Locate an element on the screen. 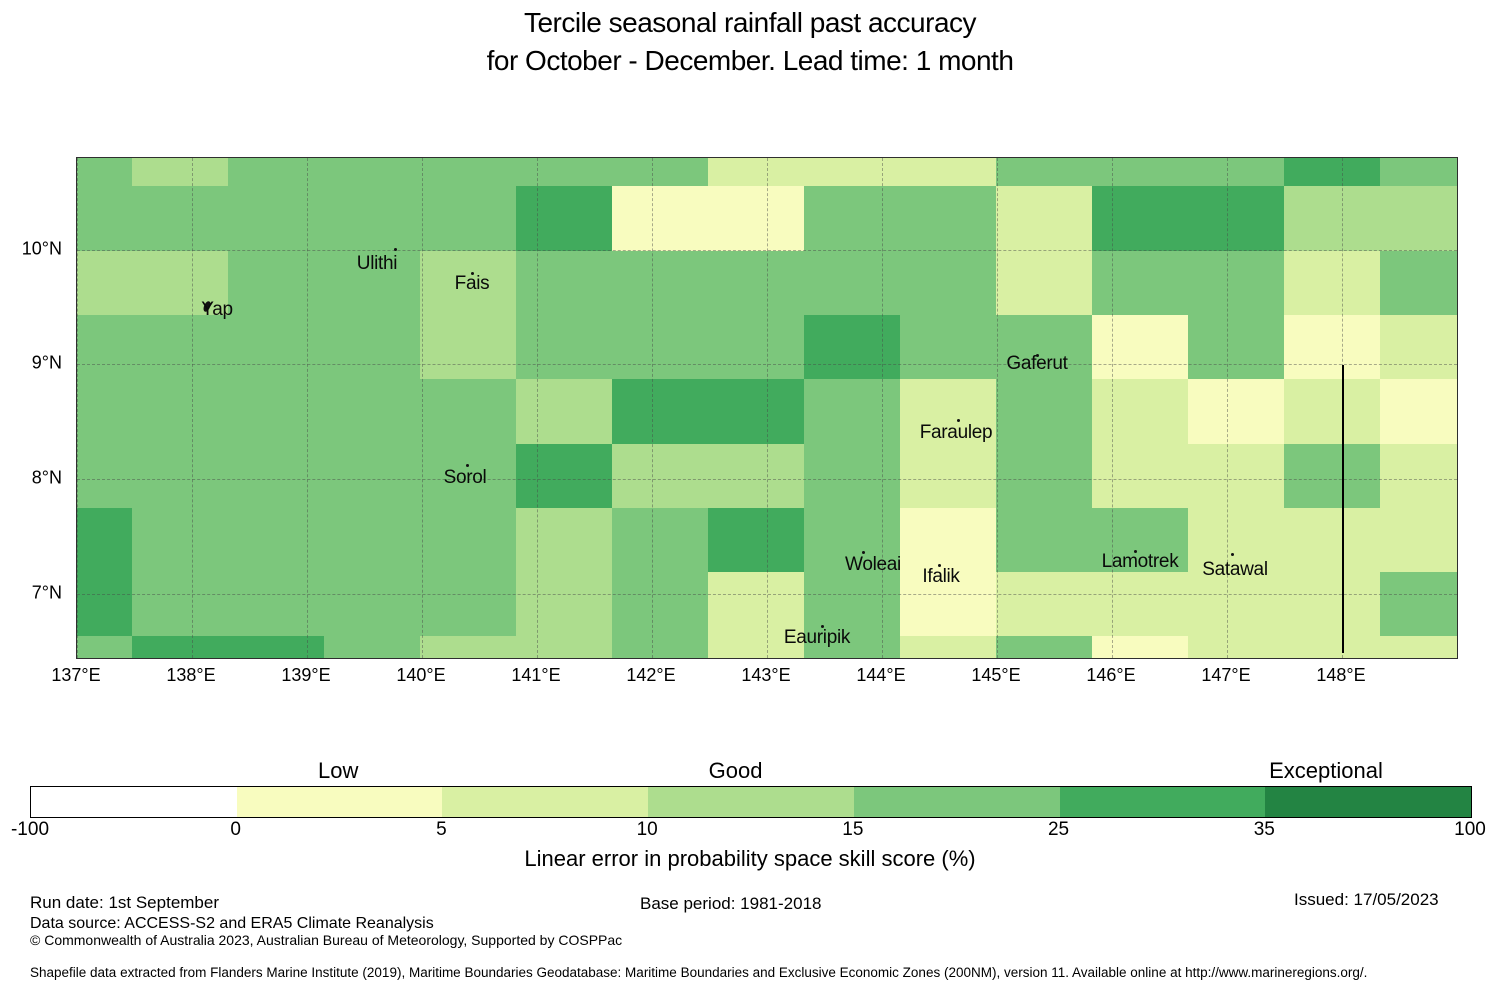 This screenshot has width=1500, height=990. island-label-yap: Yap is located at coordinates (217, 309).